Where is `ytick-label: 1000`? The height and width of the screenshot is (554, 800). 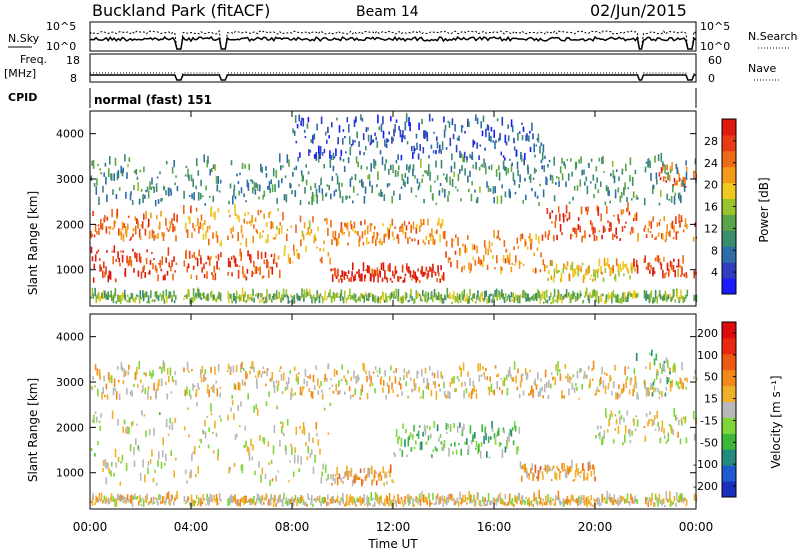 ytick-label: 1000 is located at coordinates (70, 473).